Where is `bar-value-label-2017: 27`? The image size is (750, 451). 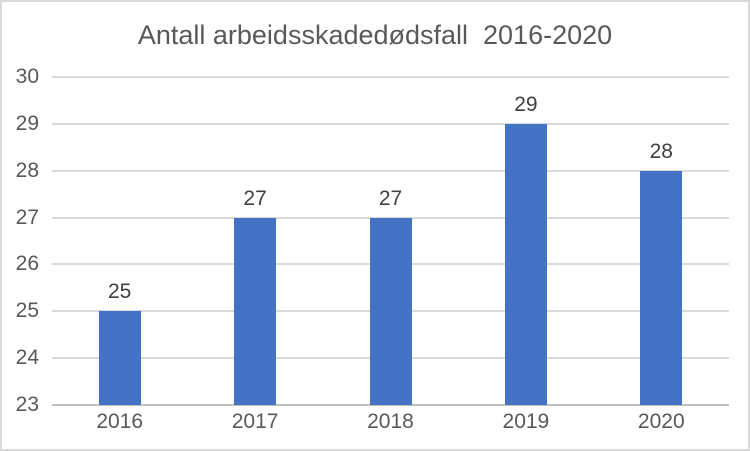 bar-value-label-2017: 27 is located at coordinates (255, 198).